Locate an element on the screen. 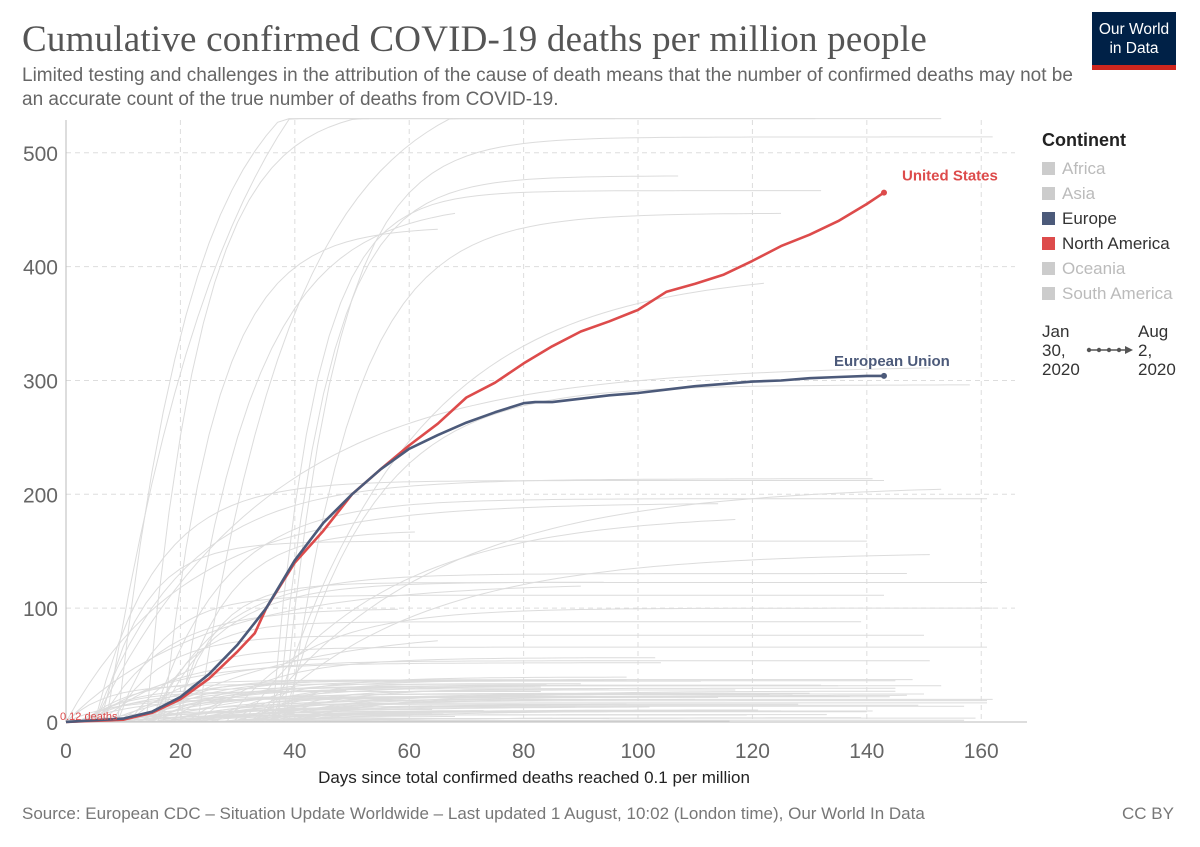 The width and height of the screenshot is (1200, 847). timeline-control: Jan 30, 2020 Aug 2, 2020 is located at coordinates (1117, 353).